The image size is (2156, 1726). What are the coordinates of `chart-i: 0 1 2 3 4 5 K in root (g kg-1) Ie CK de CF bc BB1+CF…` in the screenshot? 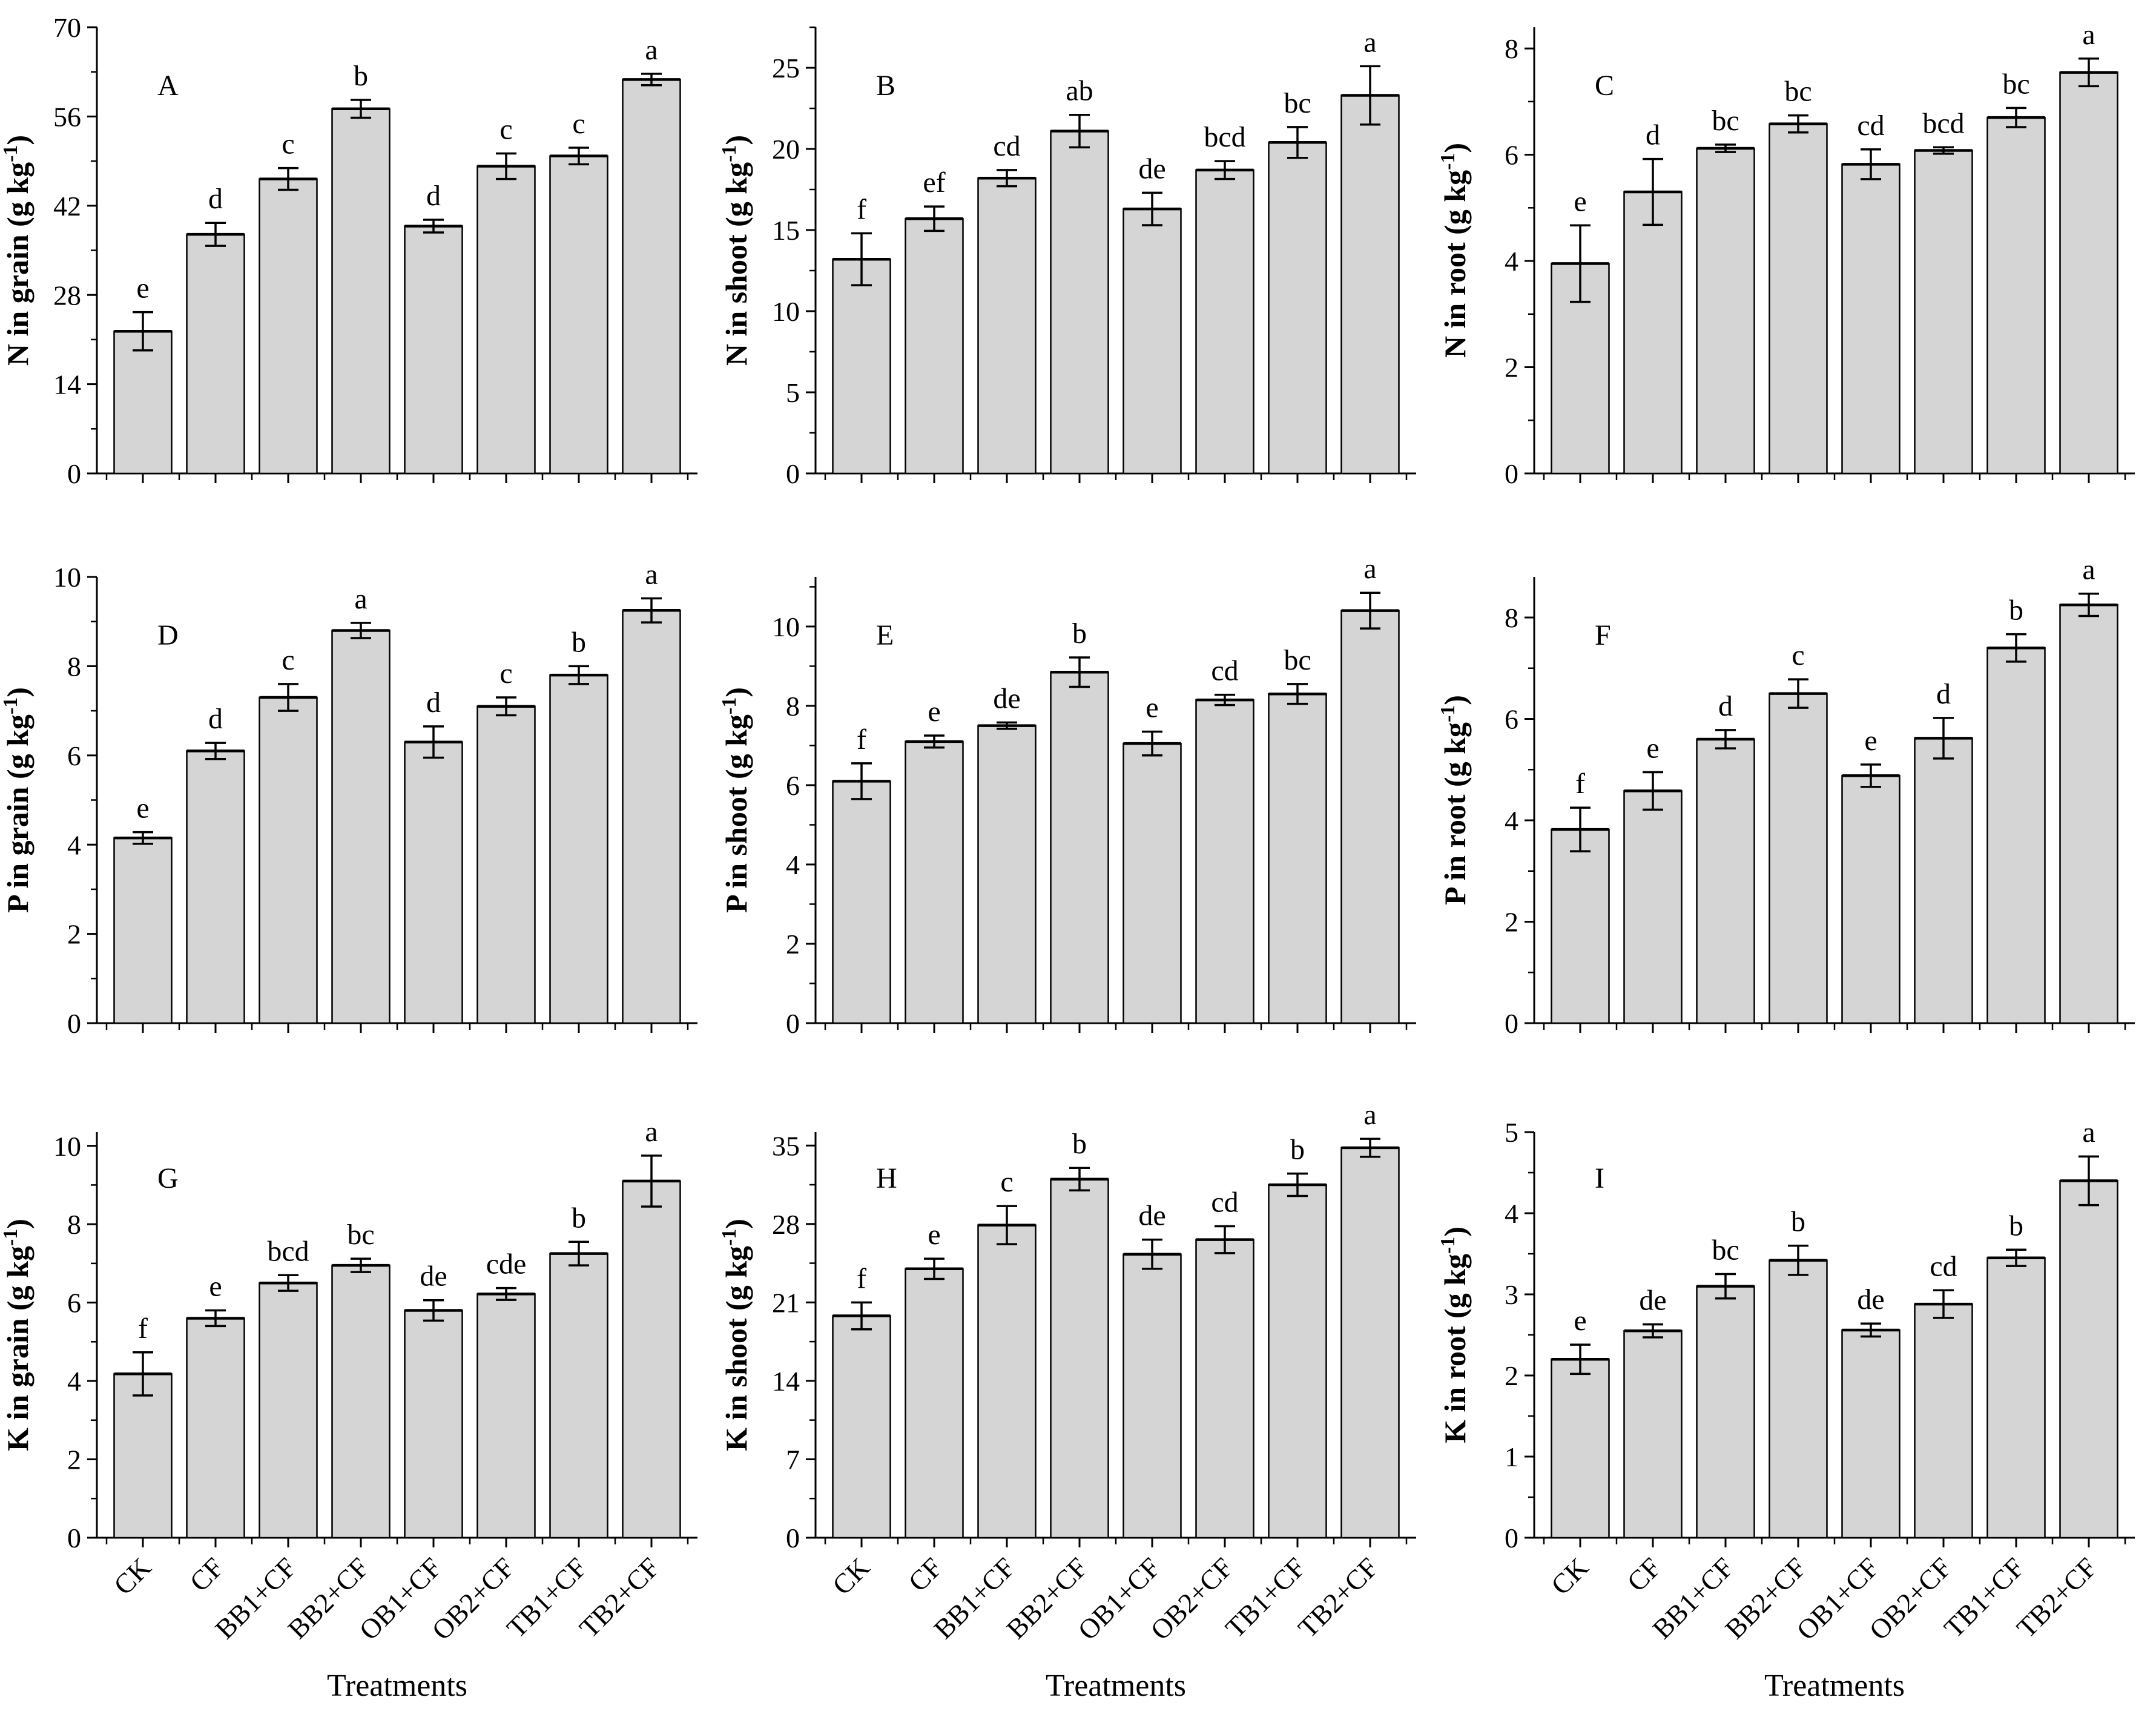 It's located at (1786, 1409).